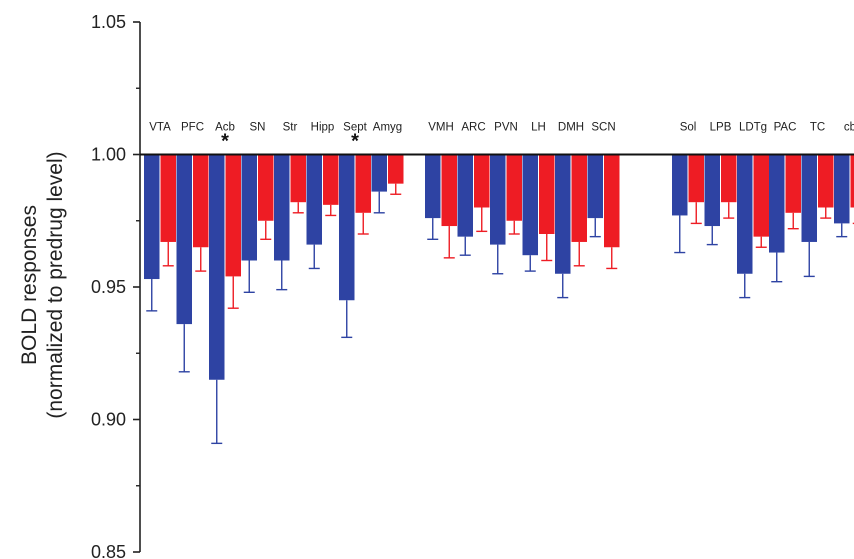 The width and height of the screenshot is (854, 559). What do you see at coordinates (721, 128) in the screenshot?
I see `category-label-LPB: LPB` at bounding box center [721, 128].